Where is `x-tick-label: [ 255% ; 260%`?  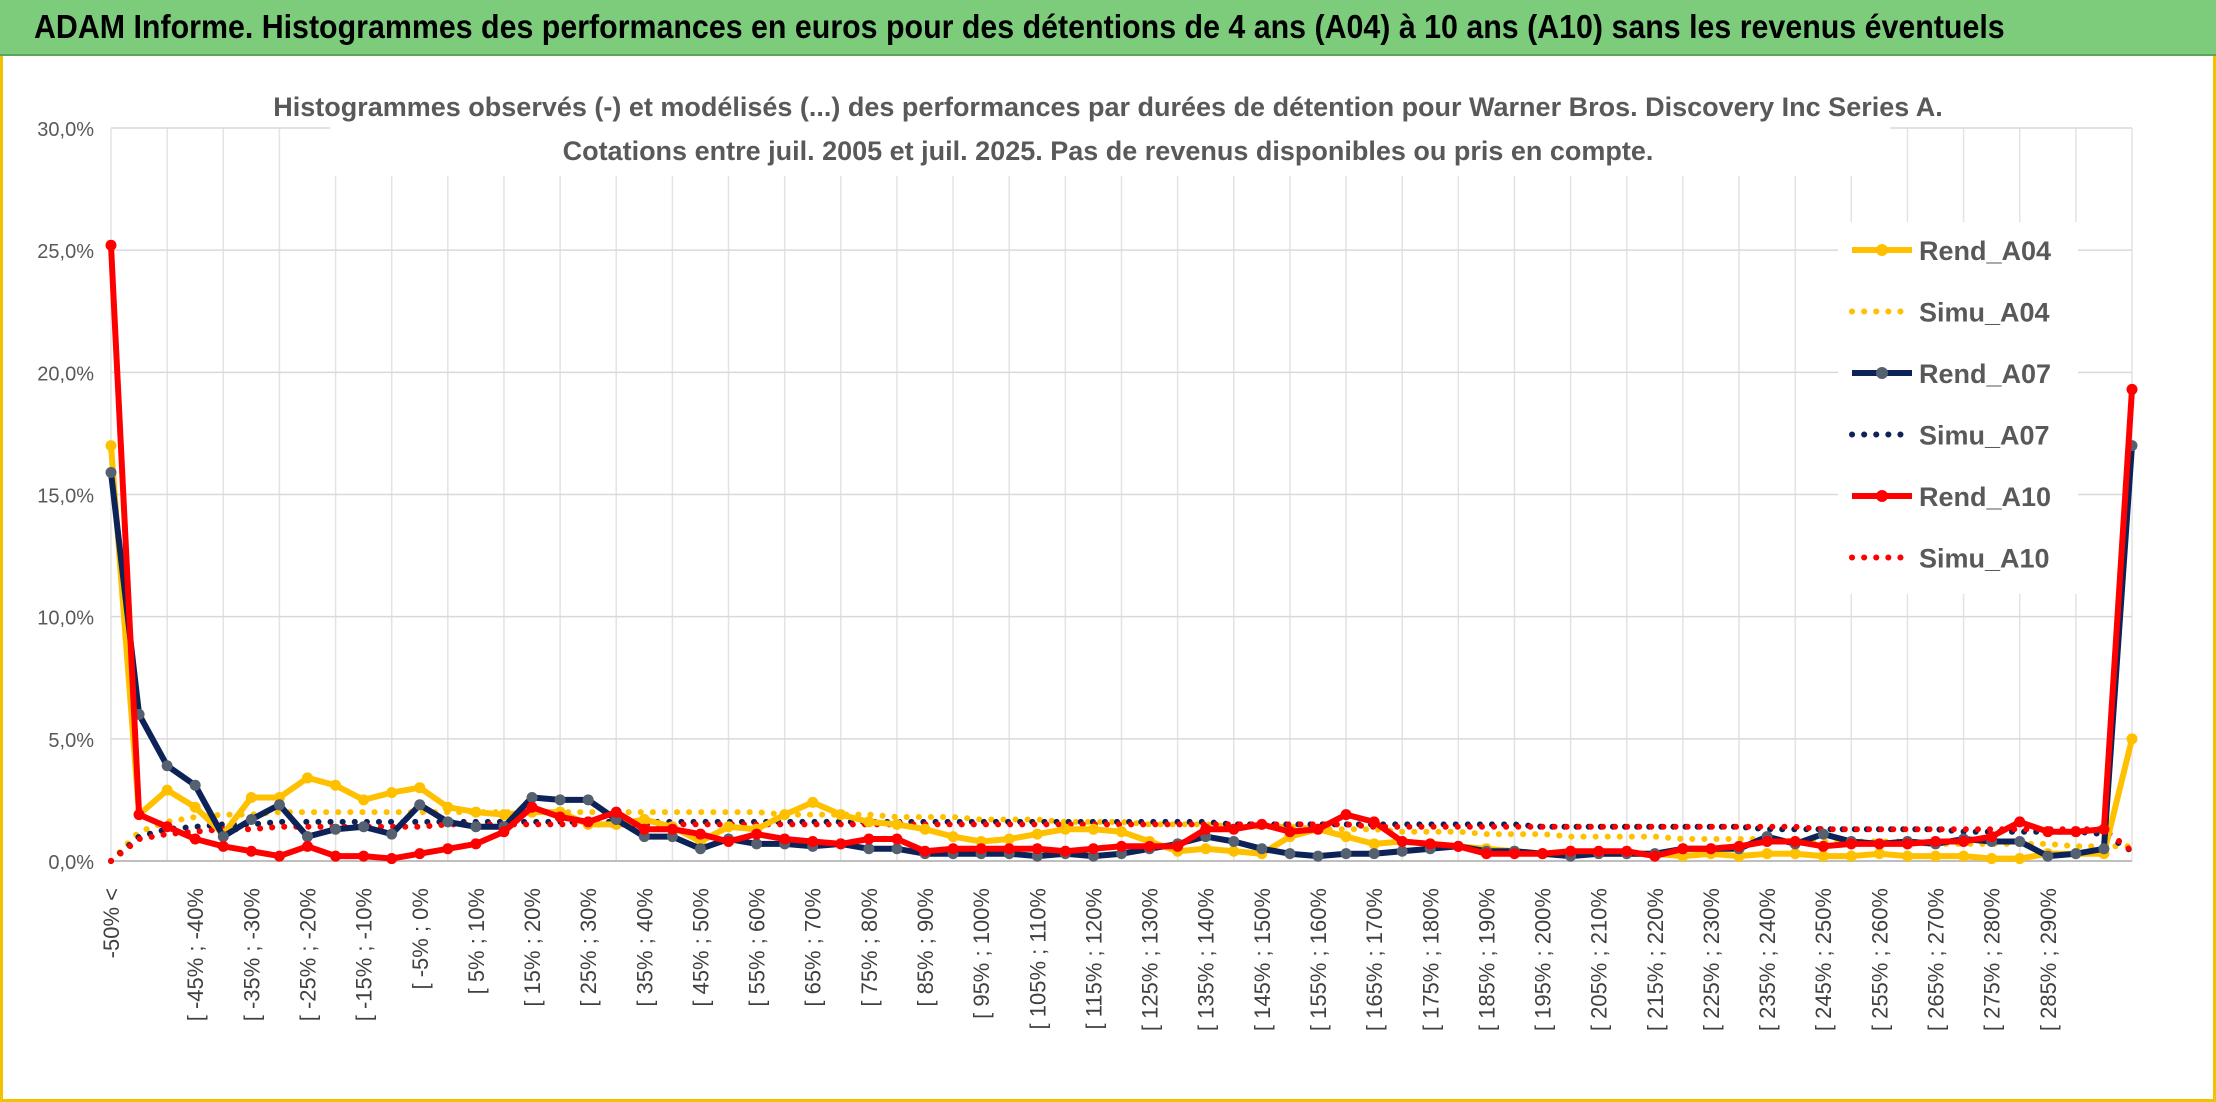
x-tick-label: [ 255% ; 260% is located at coordinates (1879, 959).